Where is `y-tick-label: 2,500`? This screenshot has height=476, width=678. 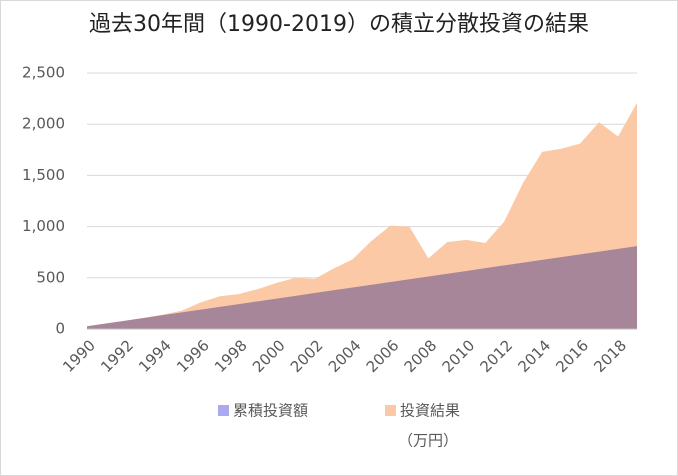 y-tick-label: 2,500 is located at coordinates (43, 73).